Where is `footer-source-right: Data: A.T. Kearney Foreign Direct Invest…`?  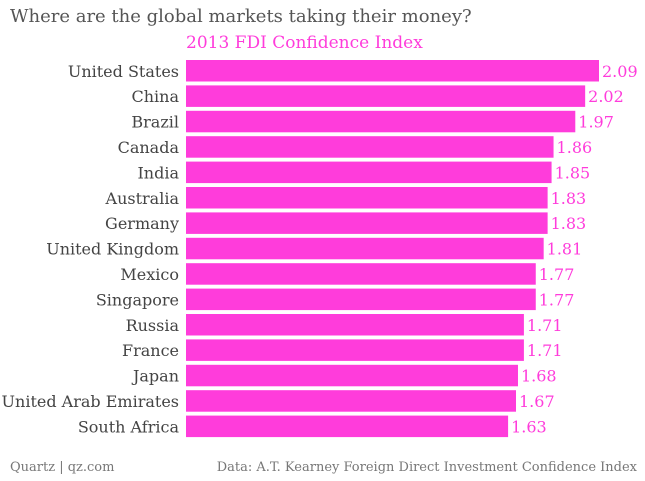
footer-source-right: Data: A.T. Kearney Foreign Direct Invest… is located at coordinates (426, 467).